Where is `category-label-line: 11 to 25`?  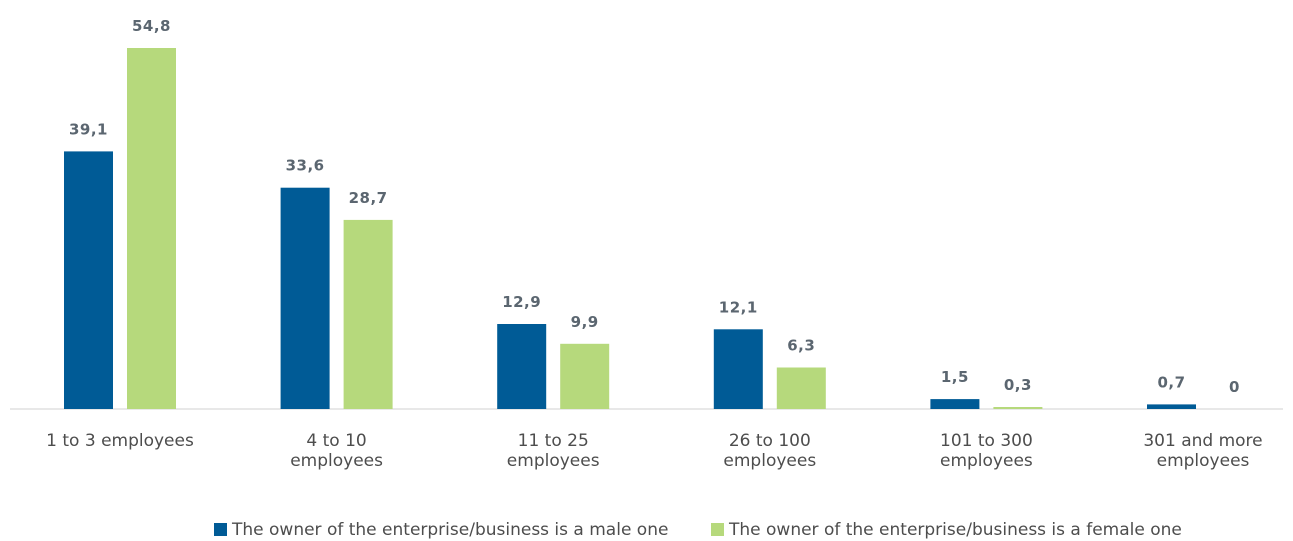
category-label-line: 11 to 25 is located at coordinates (553, 441).